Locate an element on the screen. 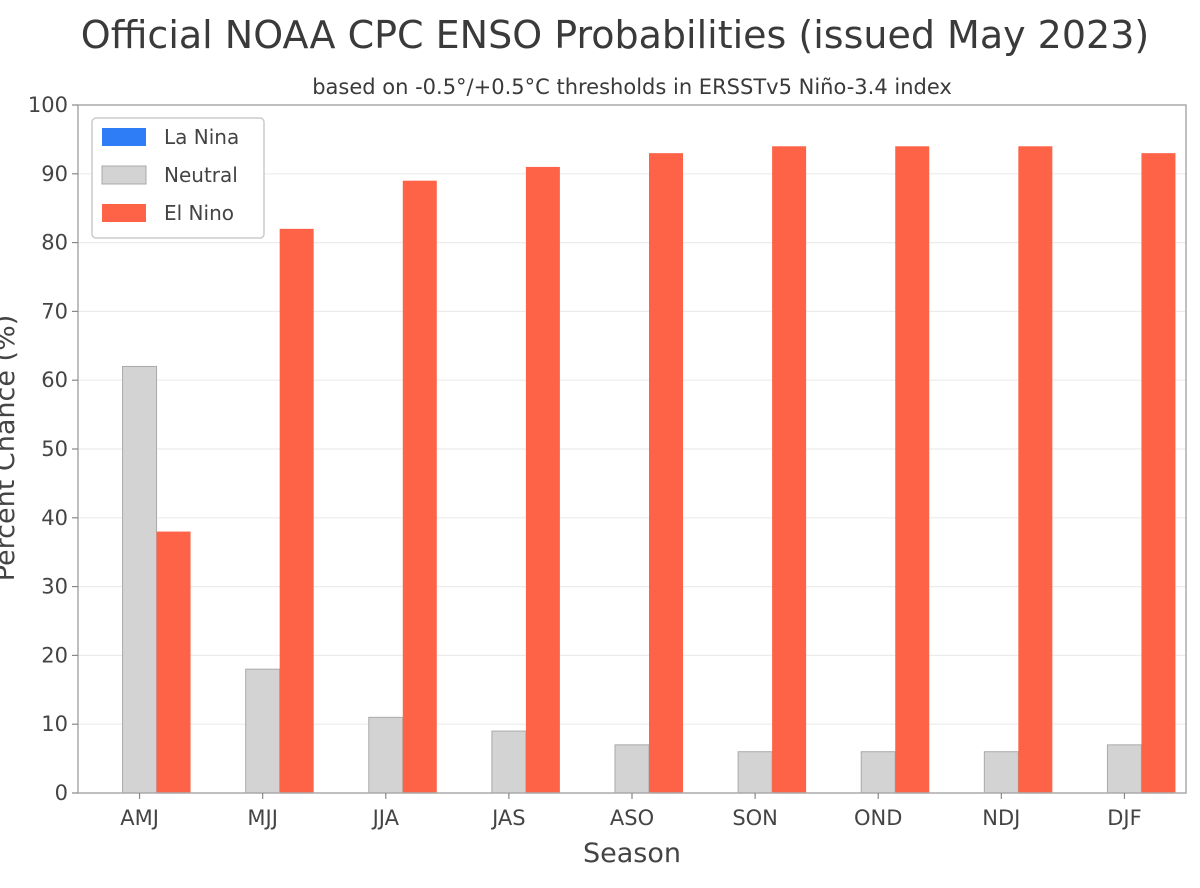 Image resolution: width=1200 pixels, height=888 pixels. y-axis-label: Percent Chance (%) is located at coordinates (10, 448).